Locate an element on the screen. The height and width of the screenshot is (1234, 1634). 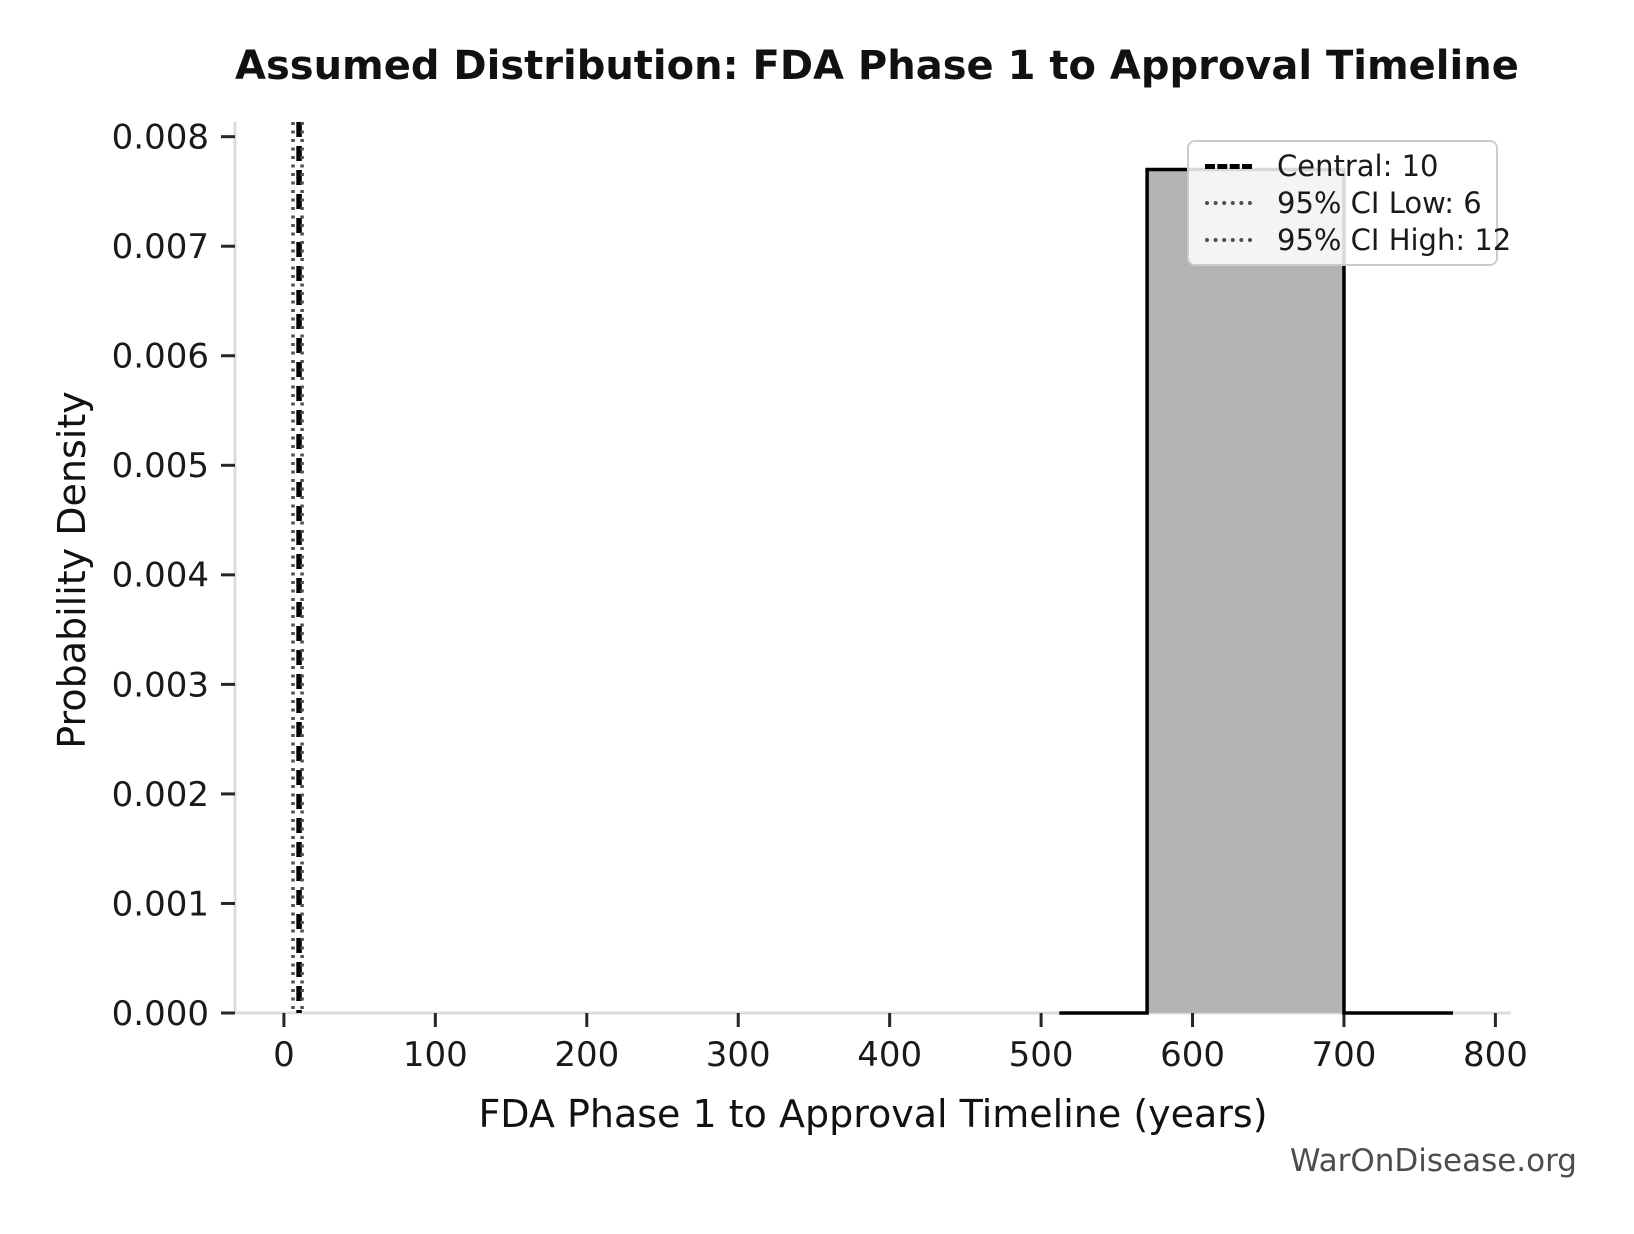
legend-item-ci-low: 95% CI Low: 6 is located at coordinates (1343, 203).